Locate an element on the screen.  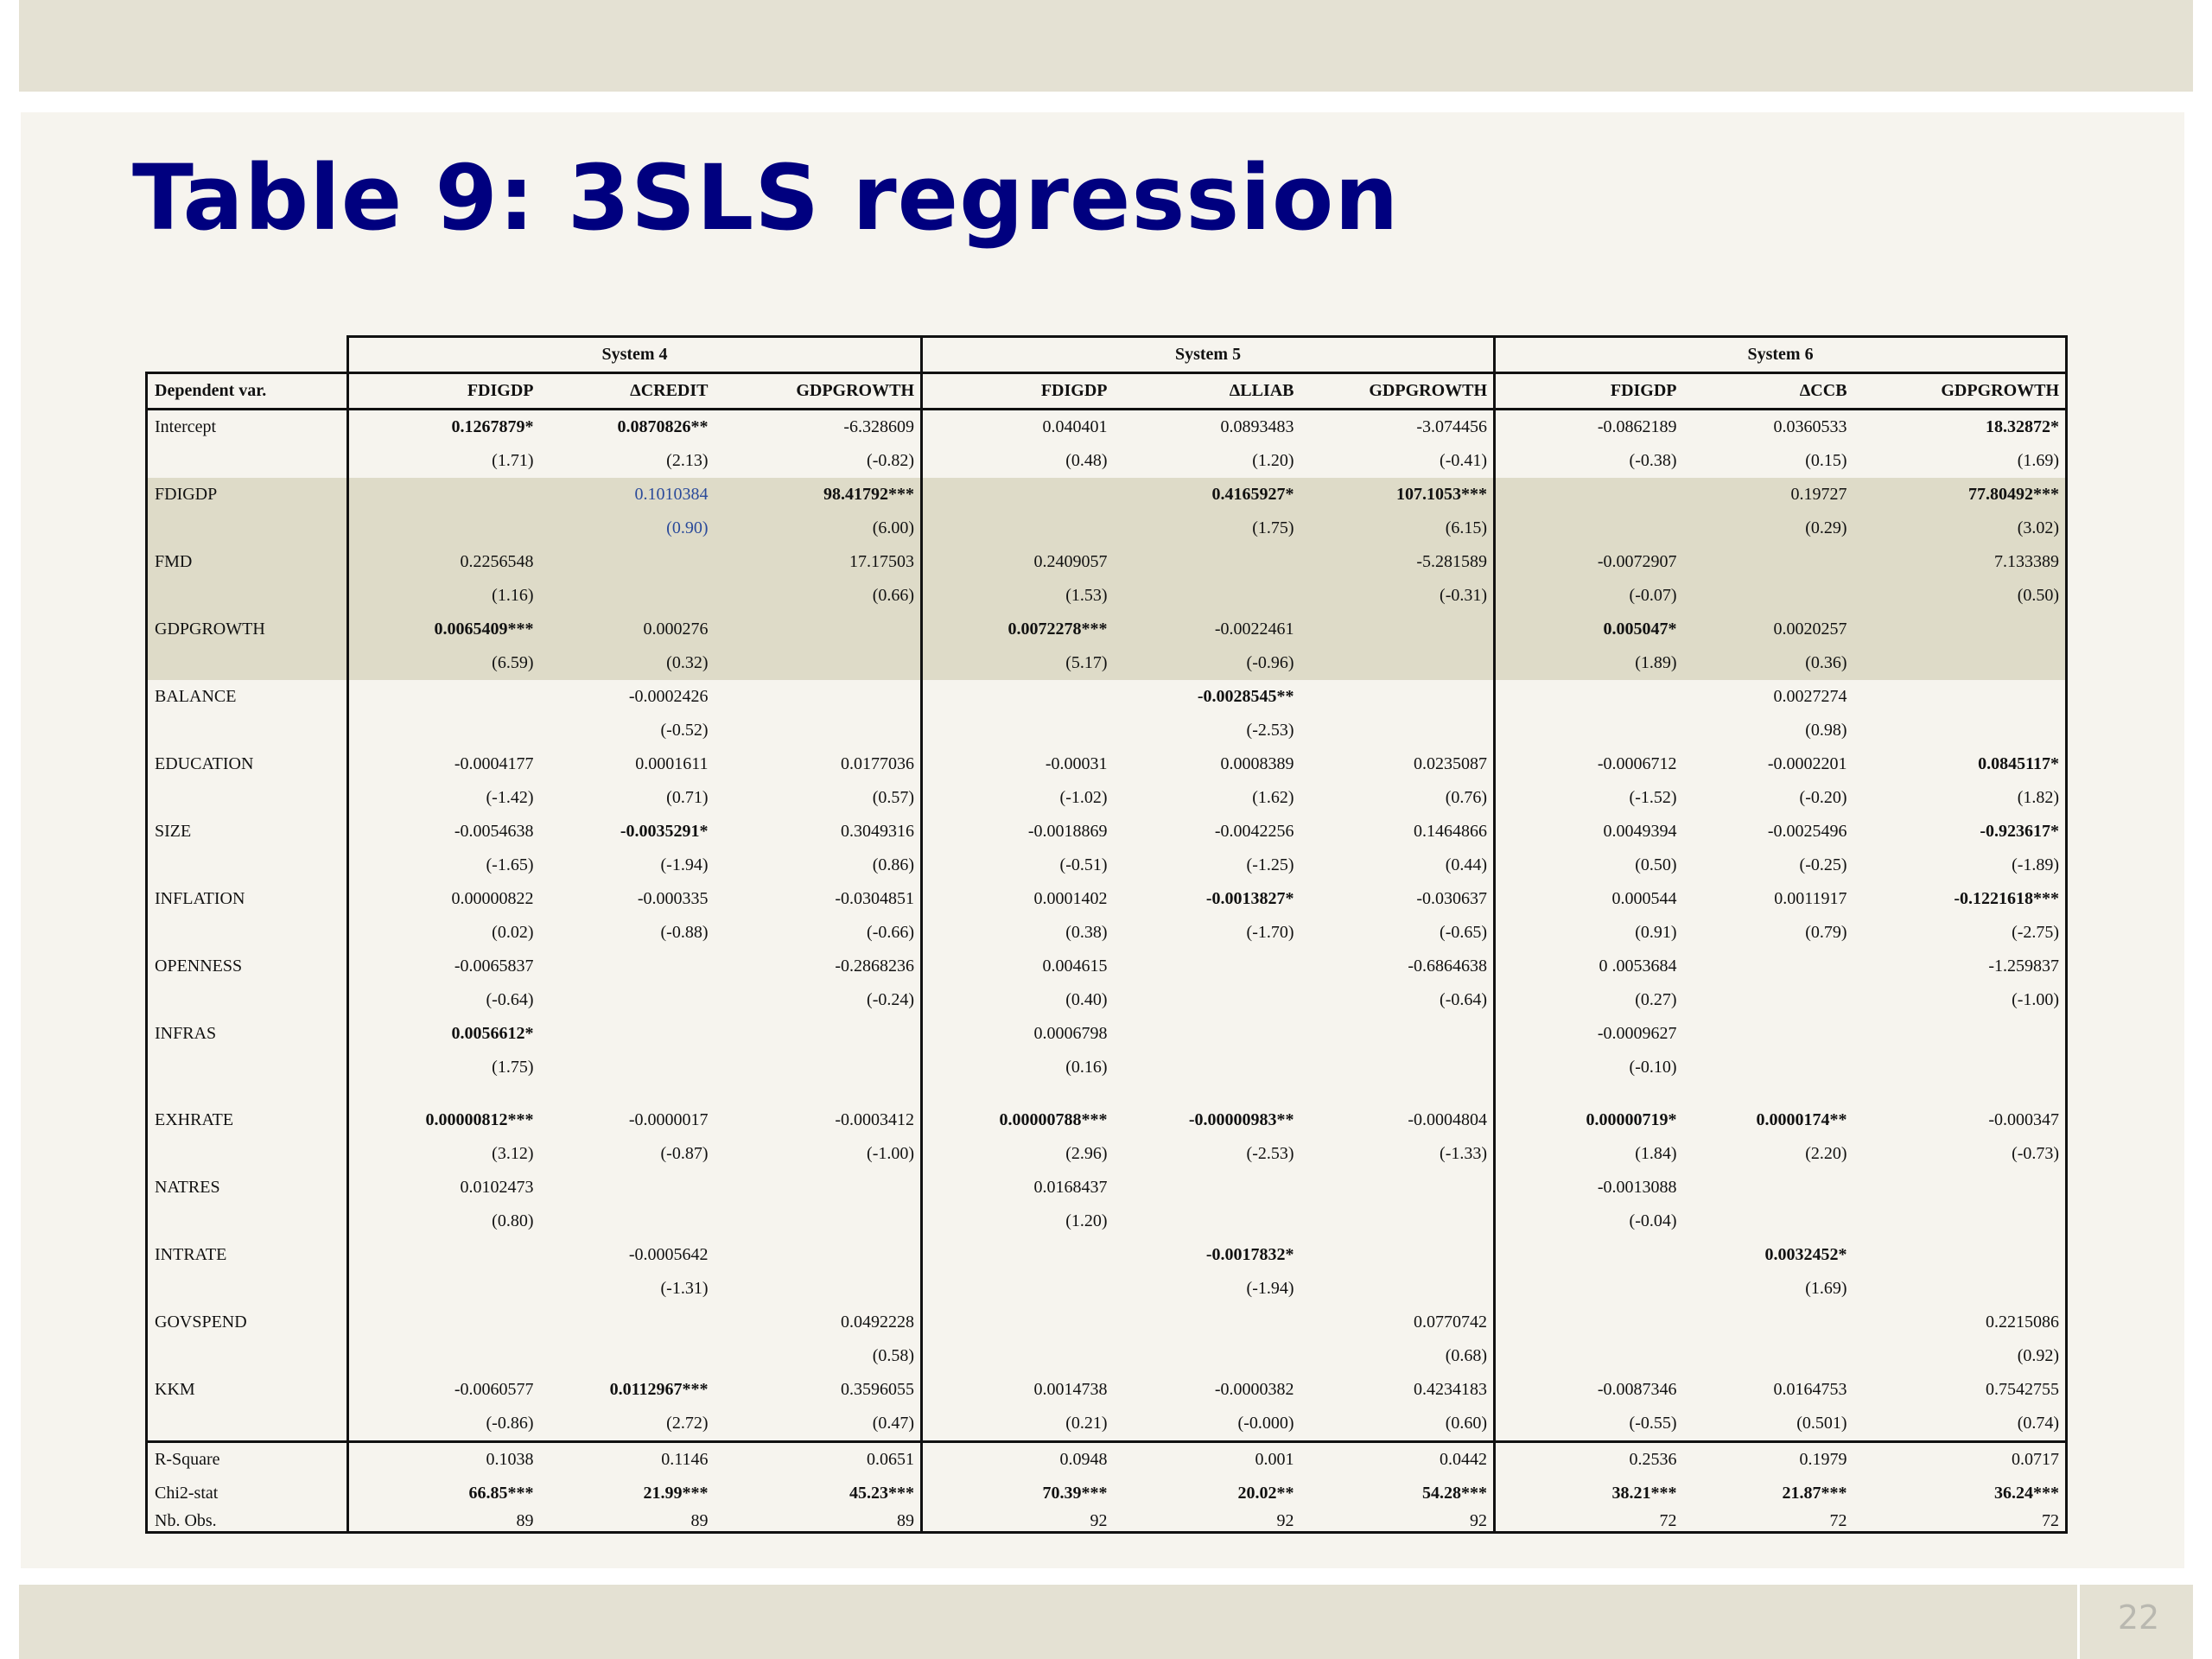
t-stat-cell: (-0.64) is located at coordinates (1398, 1000).